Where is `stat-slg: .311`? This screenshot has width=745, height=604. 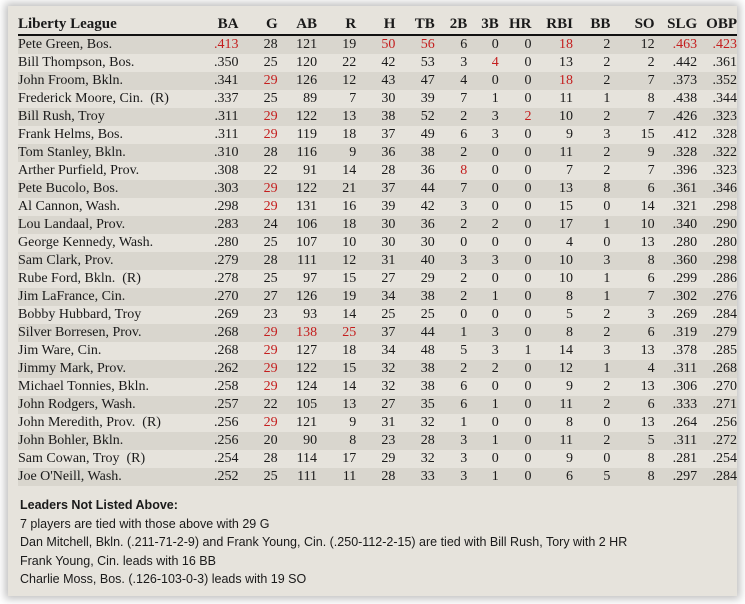
stat-slg: .311 is located at coordinates (676, 369).